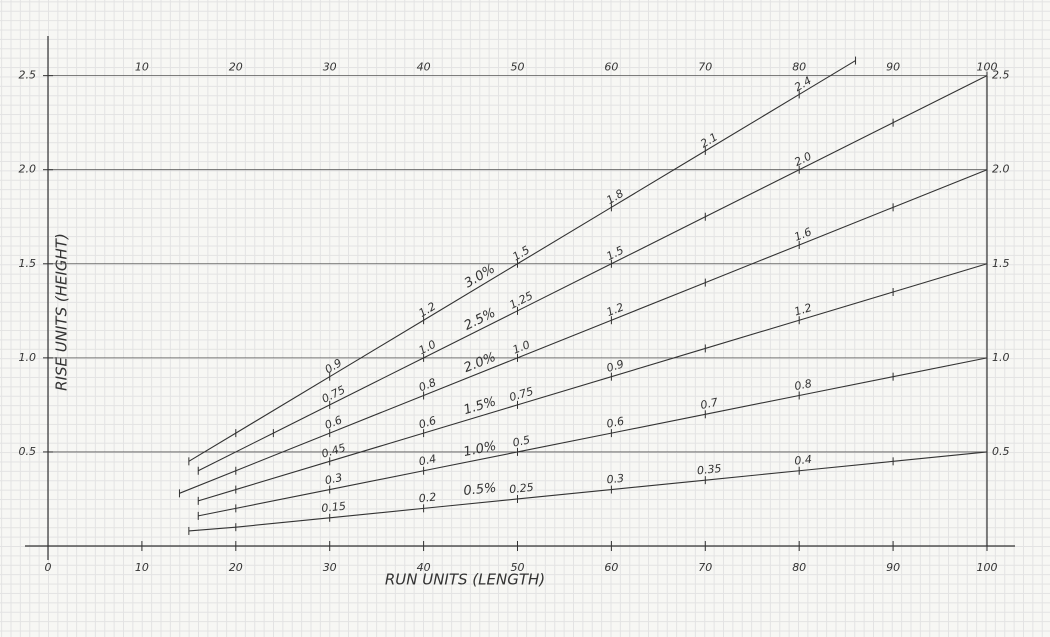 The width and height of the screenshot is (1050, 637). I want to click on x-tick-label: 0, so click(48, 567).